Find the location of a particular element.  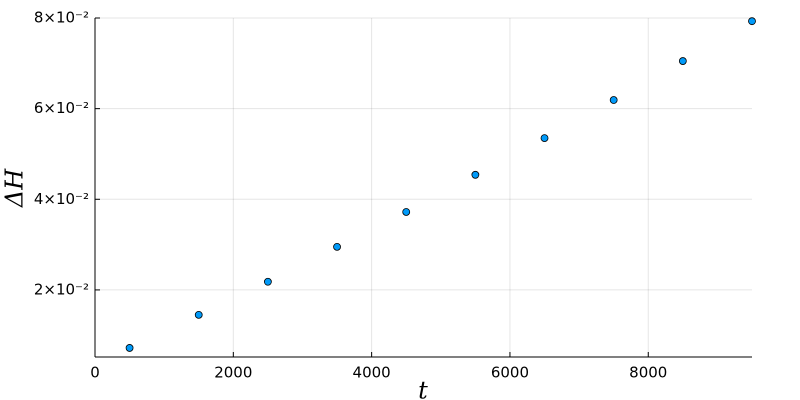

y-tick-label: 8×10⁻² is located at coordinates (61, 18).